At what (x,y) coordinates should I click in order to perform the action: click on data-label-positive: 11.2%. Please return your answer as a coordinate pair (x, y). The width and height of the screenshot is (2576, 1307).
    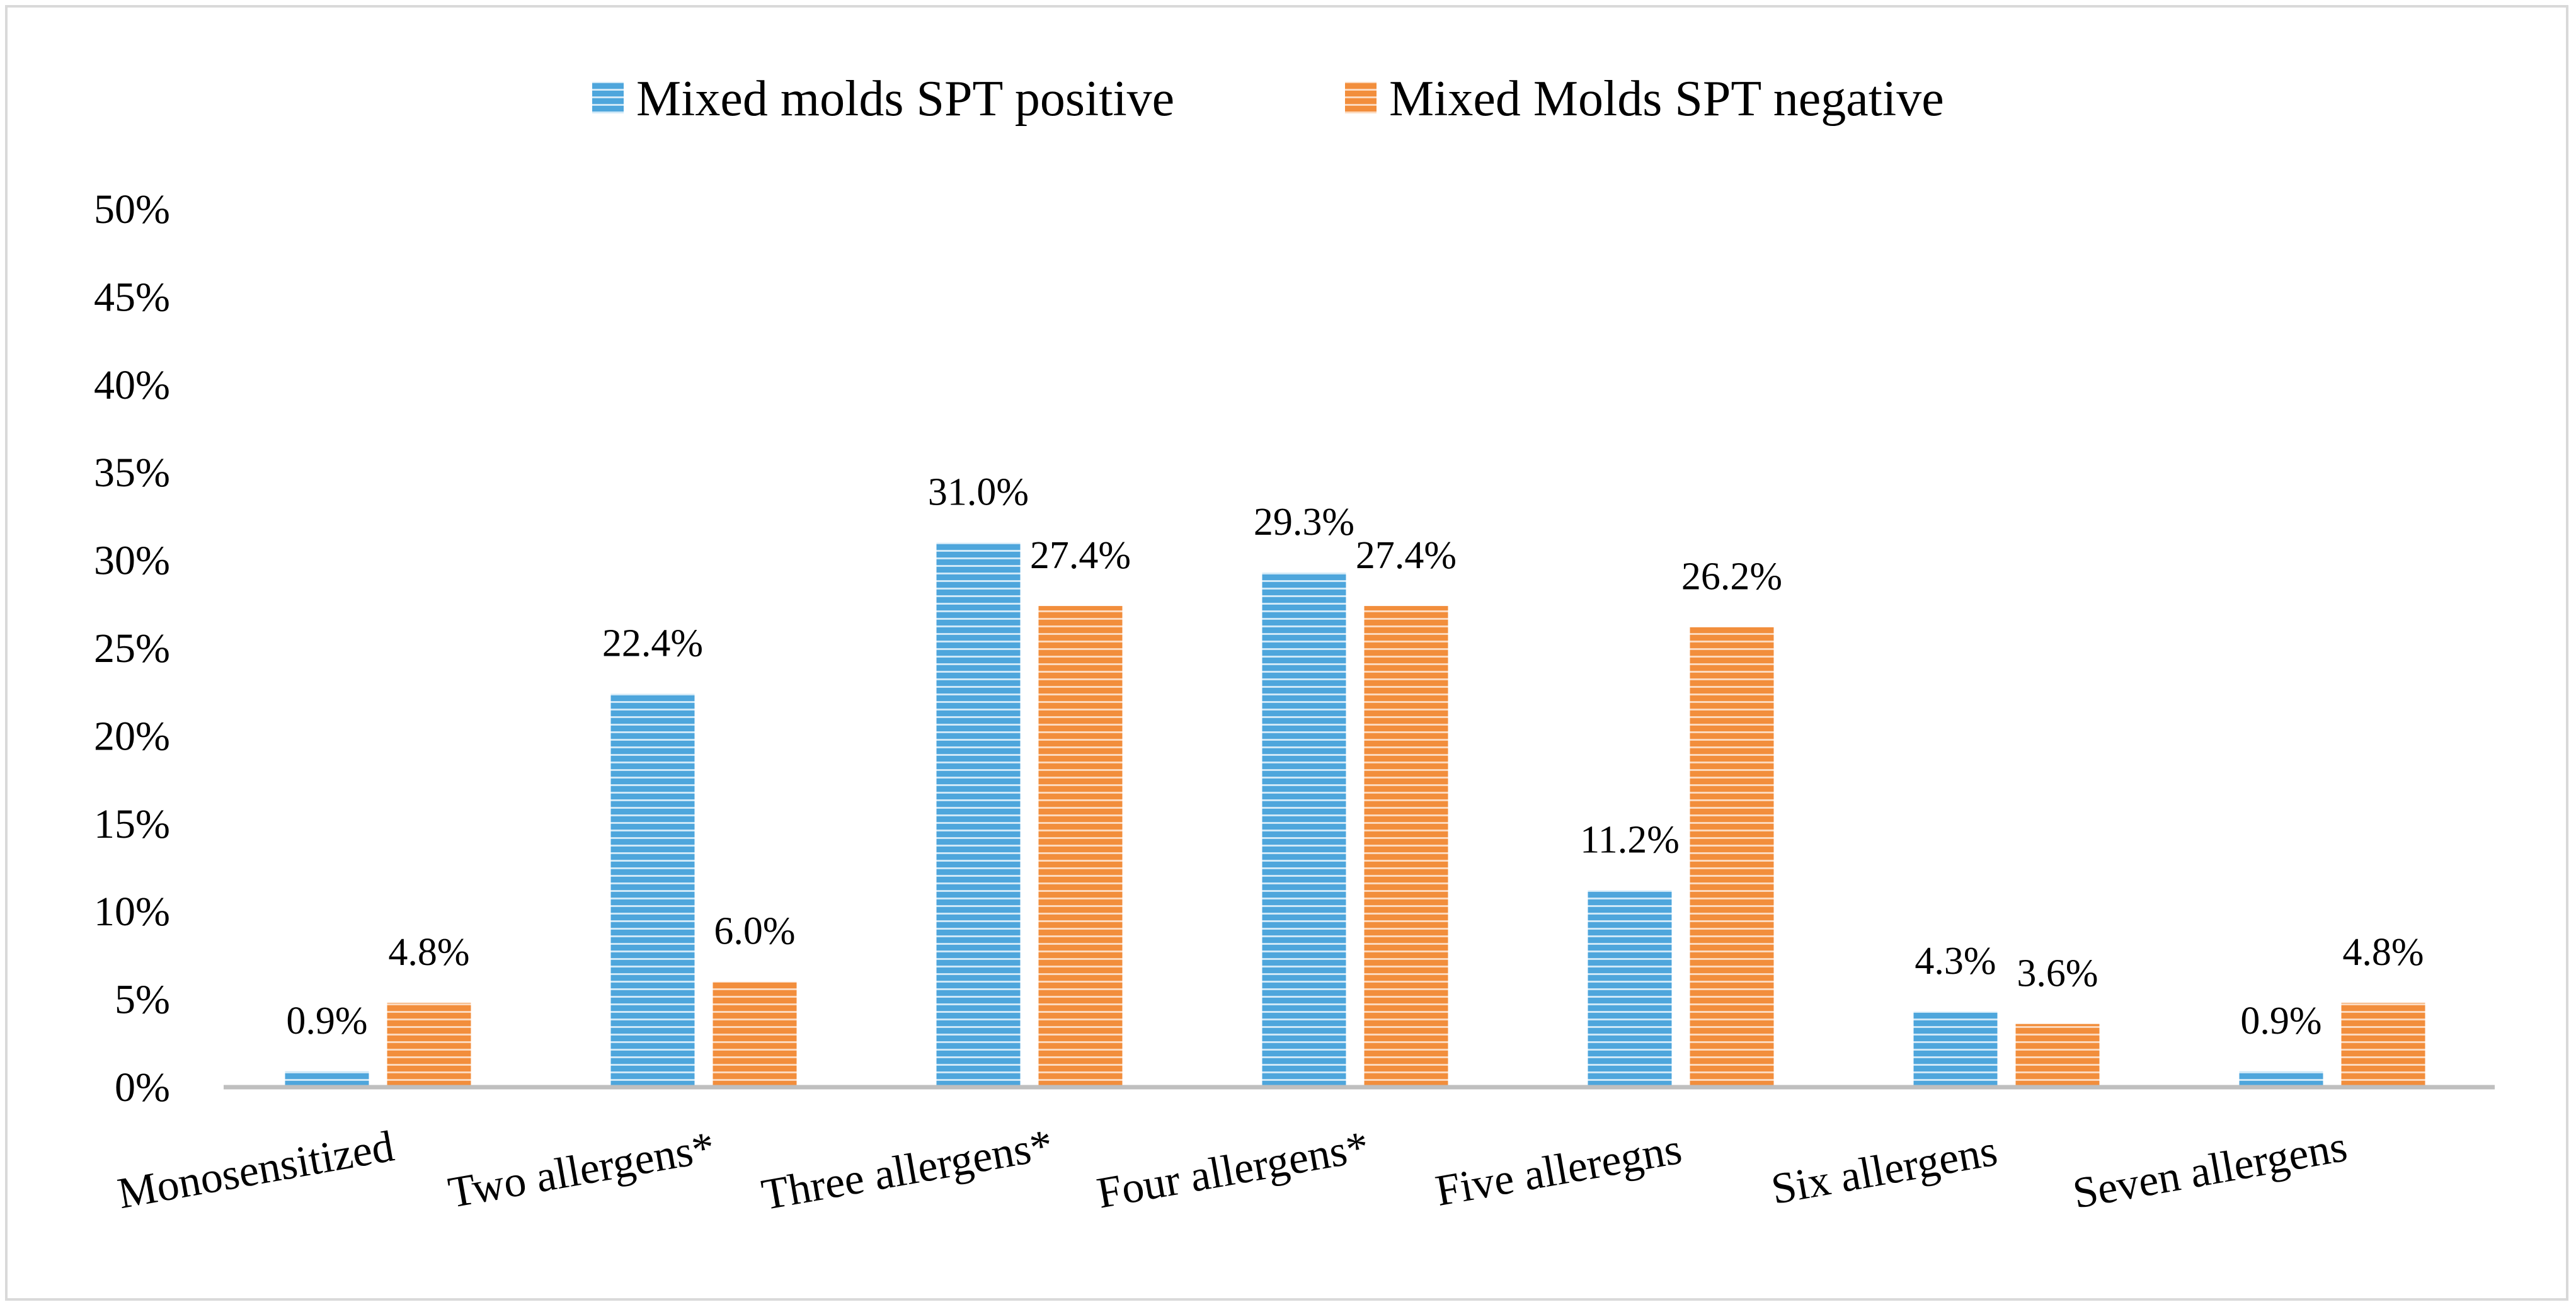
    Looking at the image, I should click on (1630, 840).